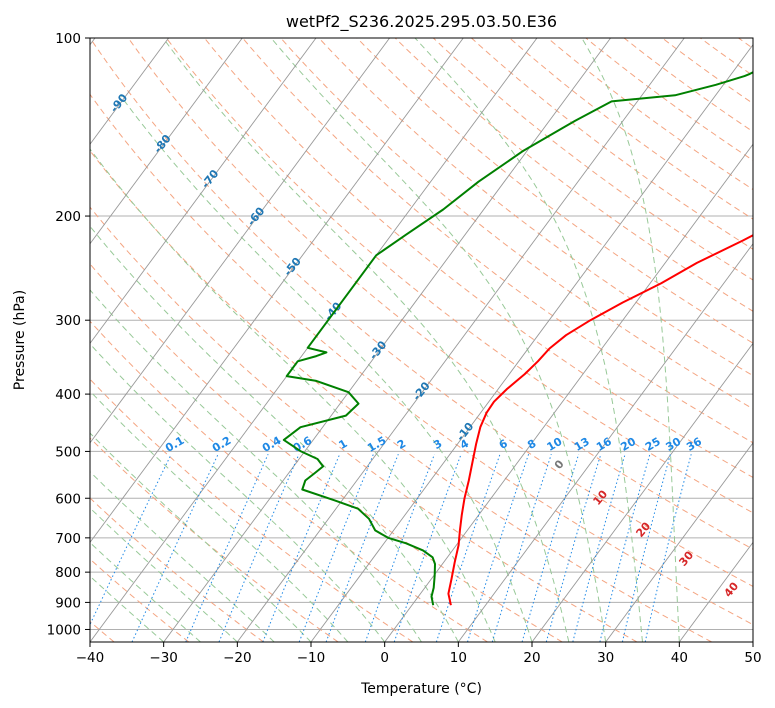 The image size is (775, 708). What do you see at coordinates (68, 539) in the screenshot?
I see `y-tick-label: 700` at bounding box center [68, 539].